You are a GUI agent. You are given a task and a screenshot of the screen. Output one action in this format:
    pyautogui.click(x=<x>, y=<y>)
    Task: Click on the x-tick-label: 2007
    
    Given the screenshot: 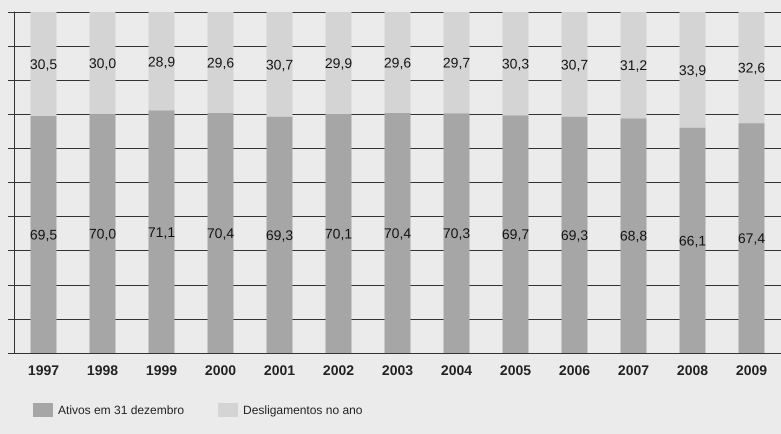 What is the action you would take?
    pyautogui.click(x=634, y=370)
    